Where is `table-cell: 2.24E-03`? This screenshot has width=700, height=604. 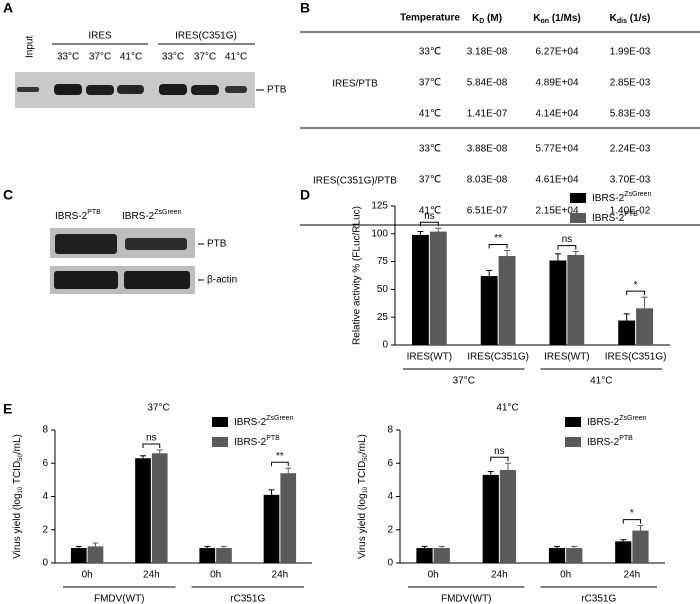
table-cell: 2.24E-03 is located at coordinates (630, 149).